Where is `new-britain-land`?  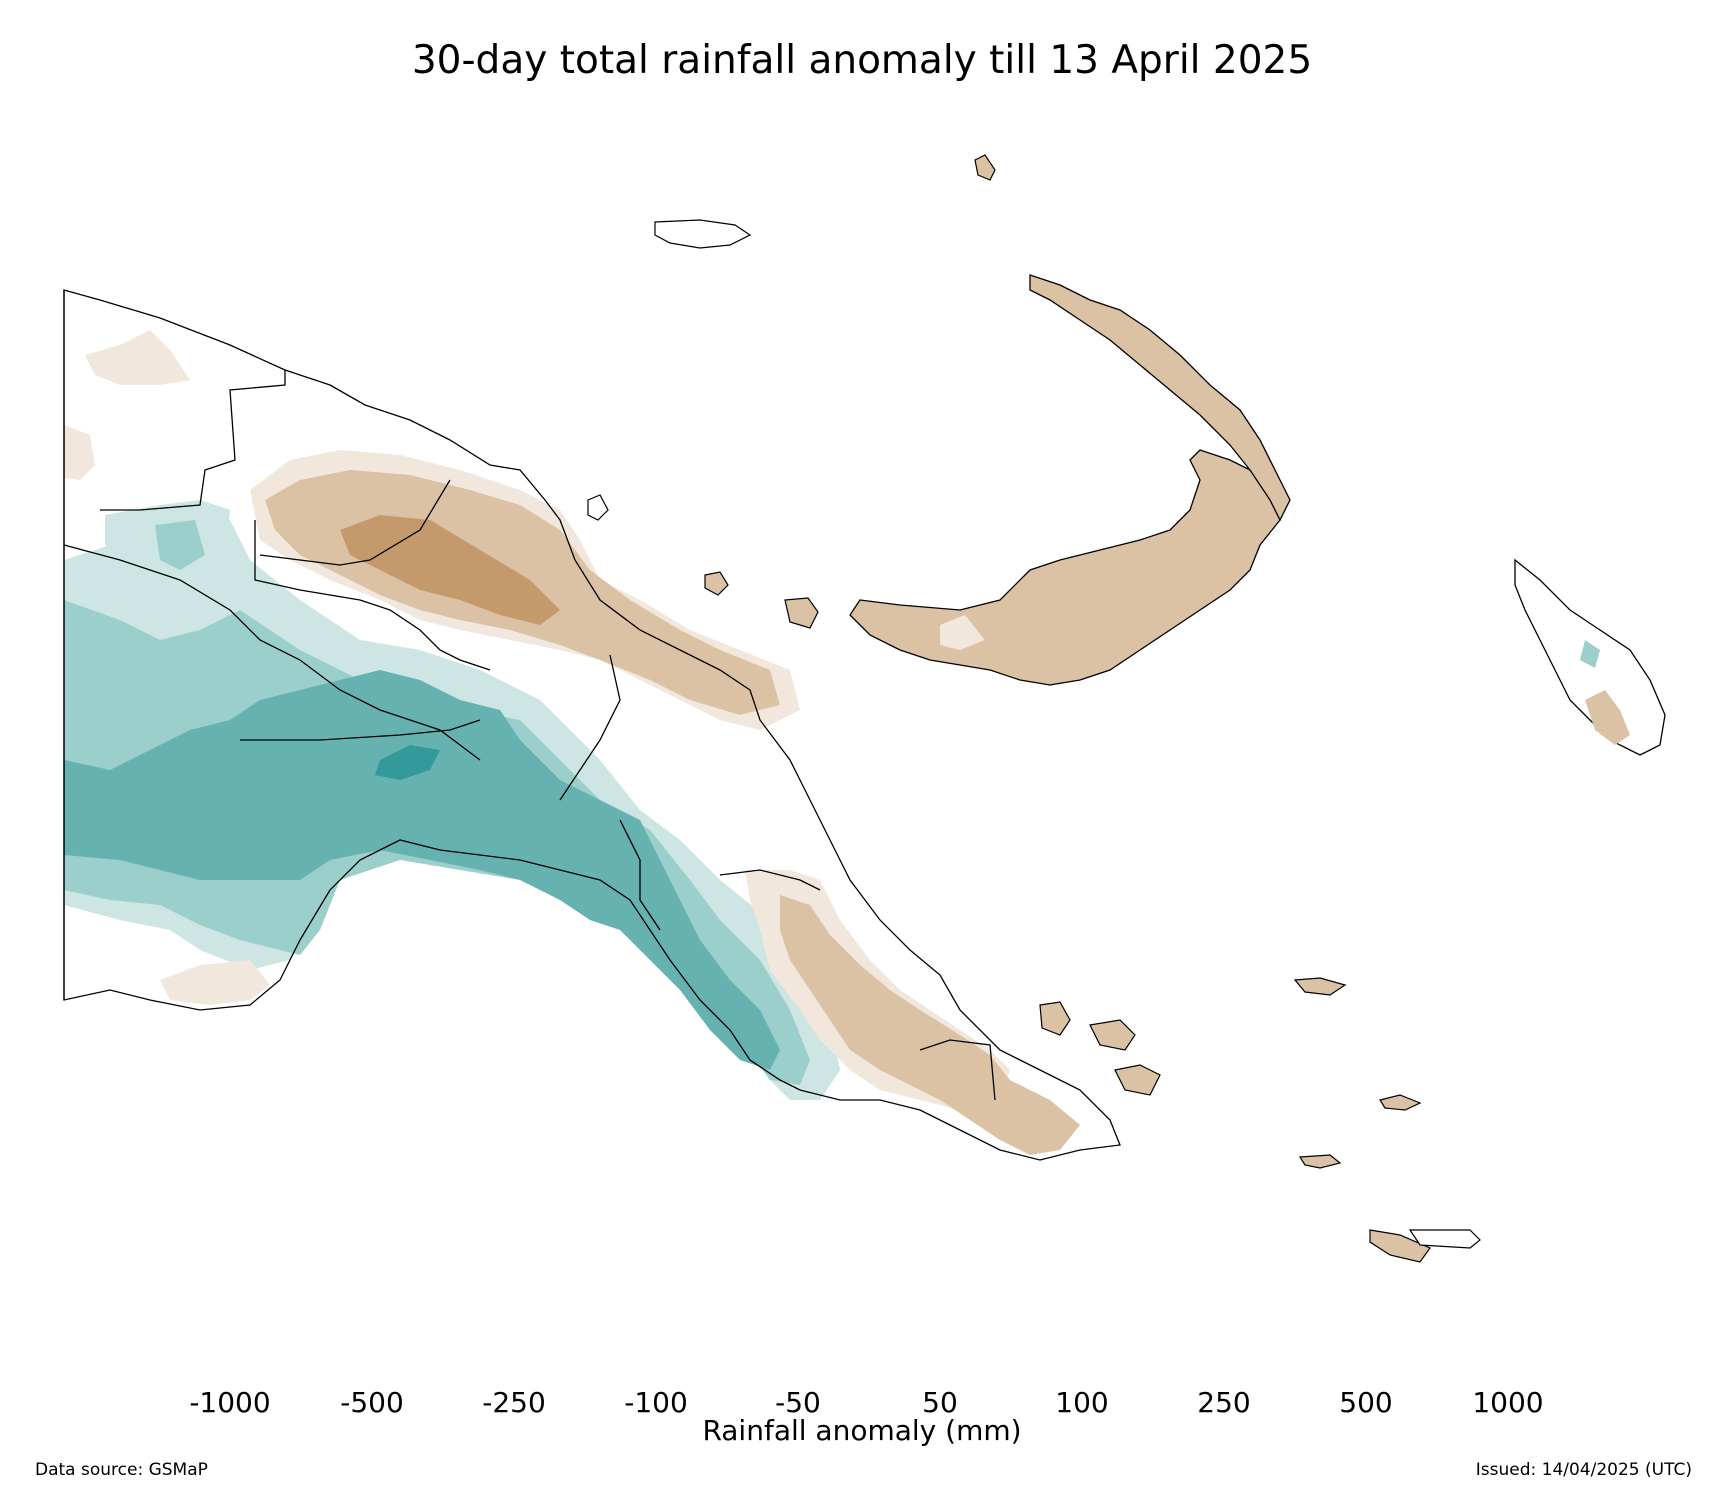
new-britain-land is located at coordinates (1067, 567).